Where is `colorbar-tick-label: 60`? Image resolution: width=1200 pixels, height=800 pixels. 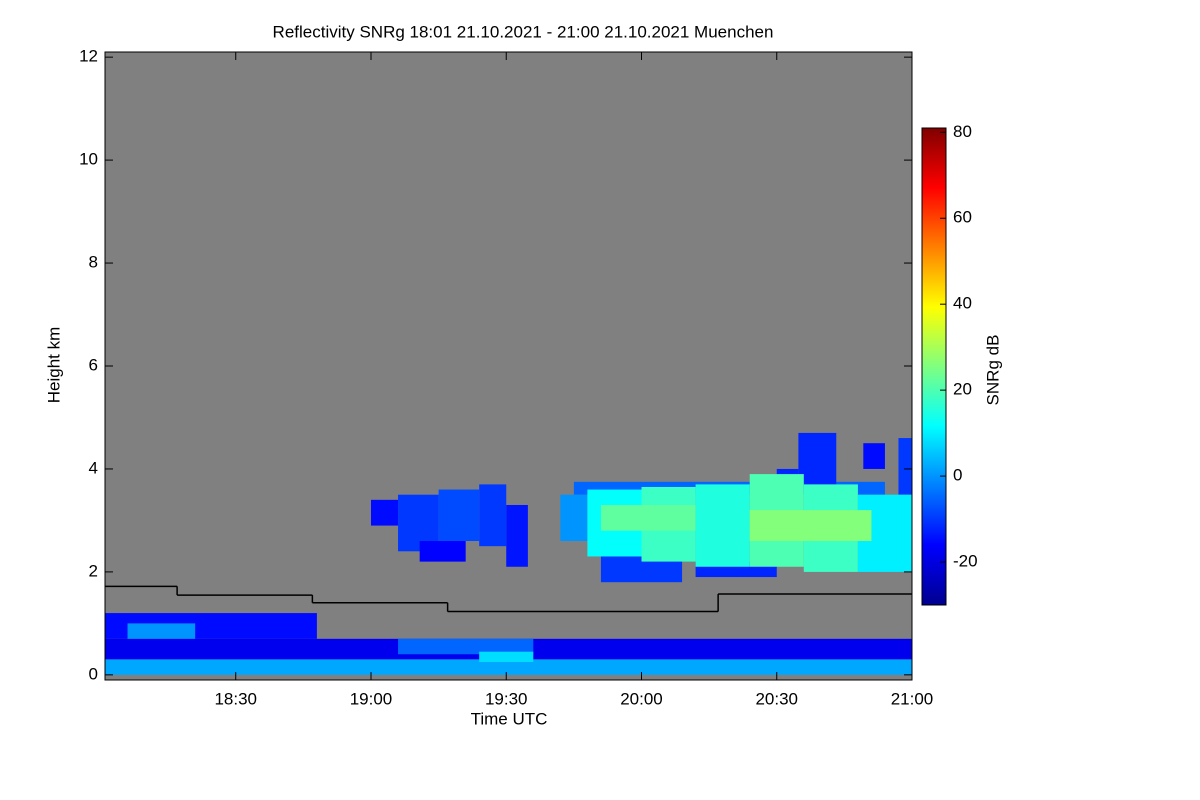 colorbar-tick-label: 60 is located at coordinates (962, 217).